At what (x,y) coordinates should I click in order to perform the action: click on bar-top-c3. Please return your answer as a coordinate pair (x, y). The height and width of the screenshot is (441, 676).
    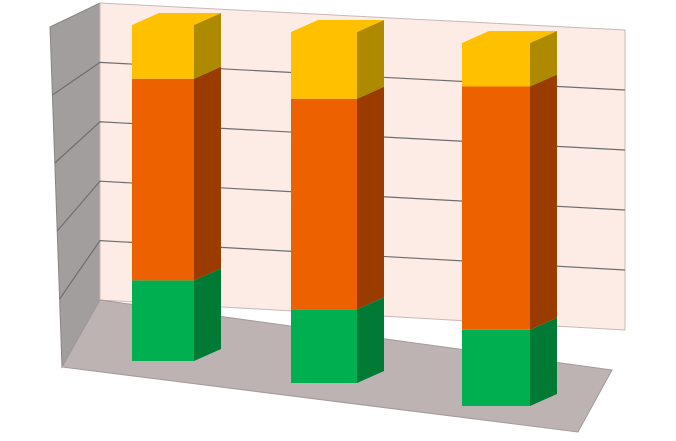
    Looking at the image, I should click on (509, 37).